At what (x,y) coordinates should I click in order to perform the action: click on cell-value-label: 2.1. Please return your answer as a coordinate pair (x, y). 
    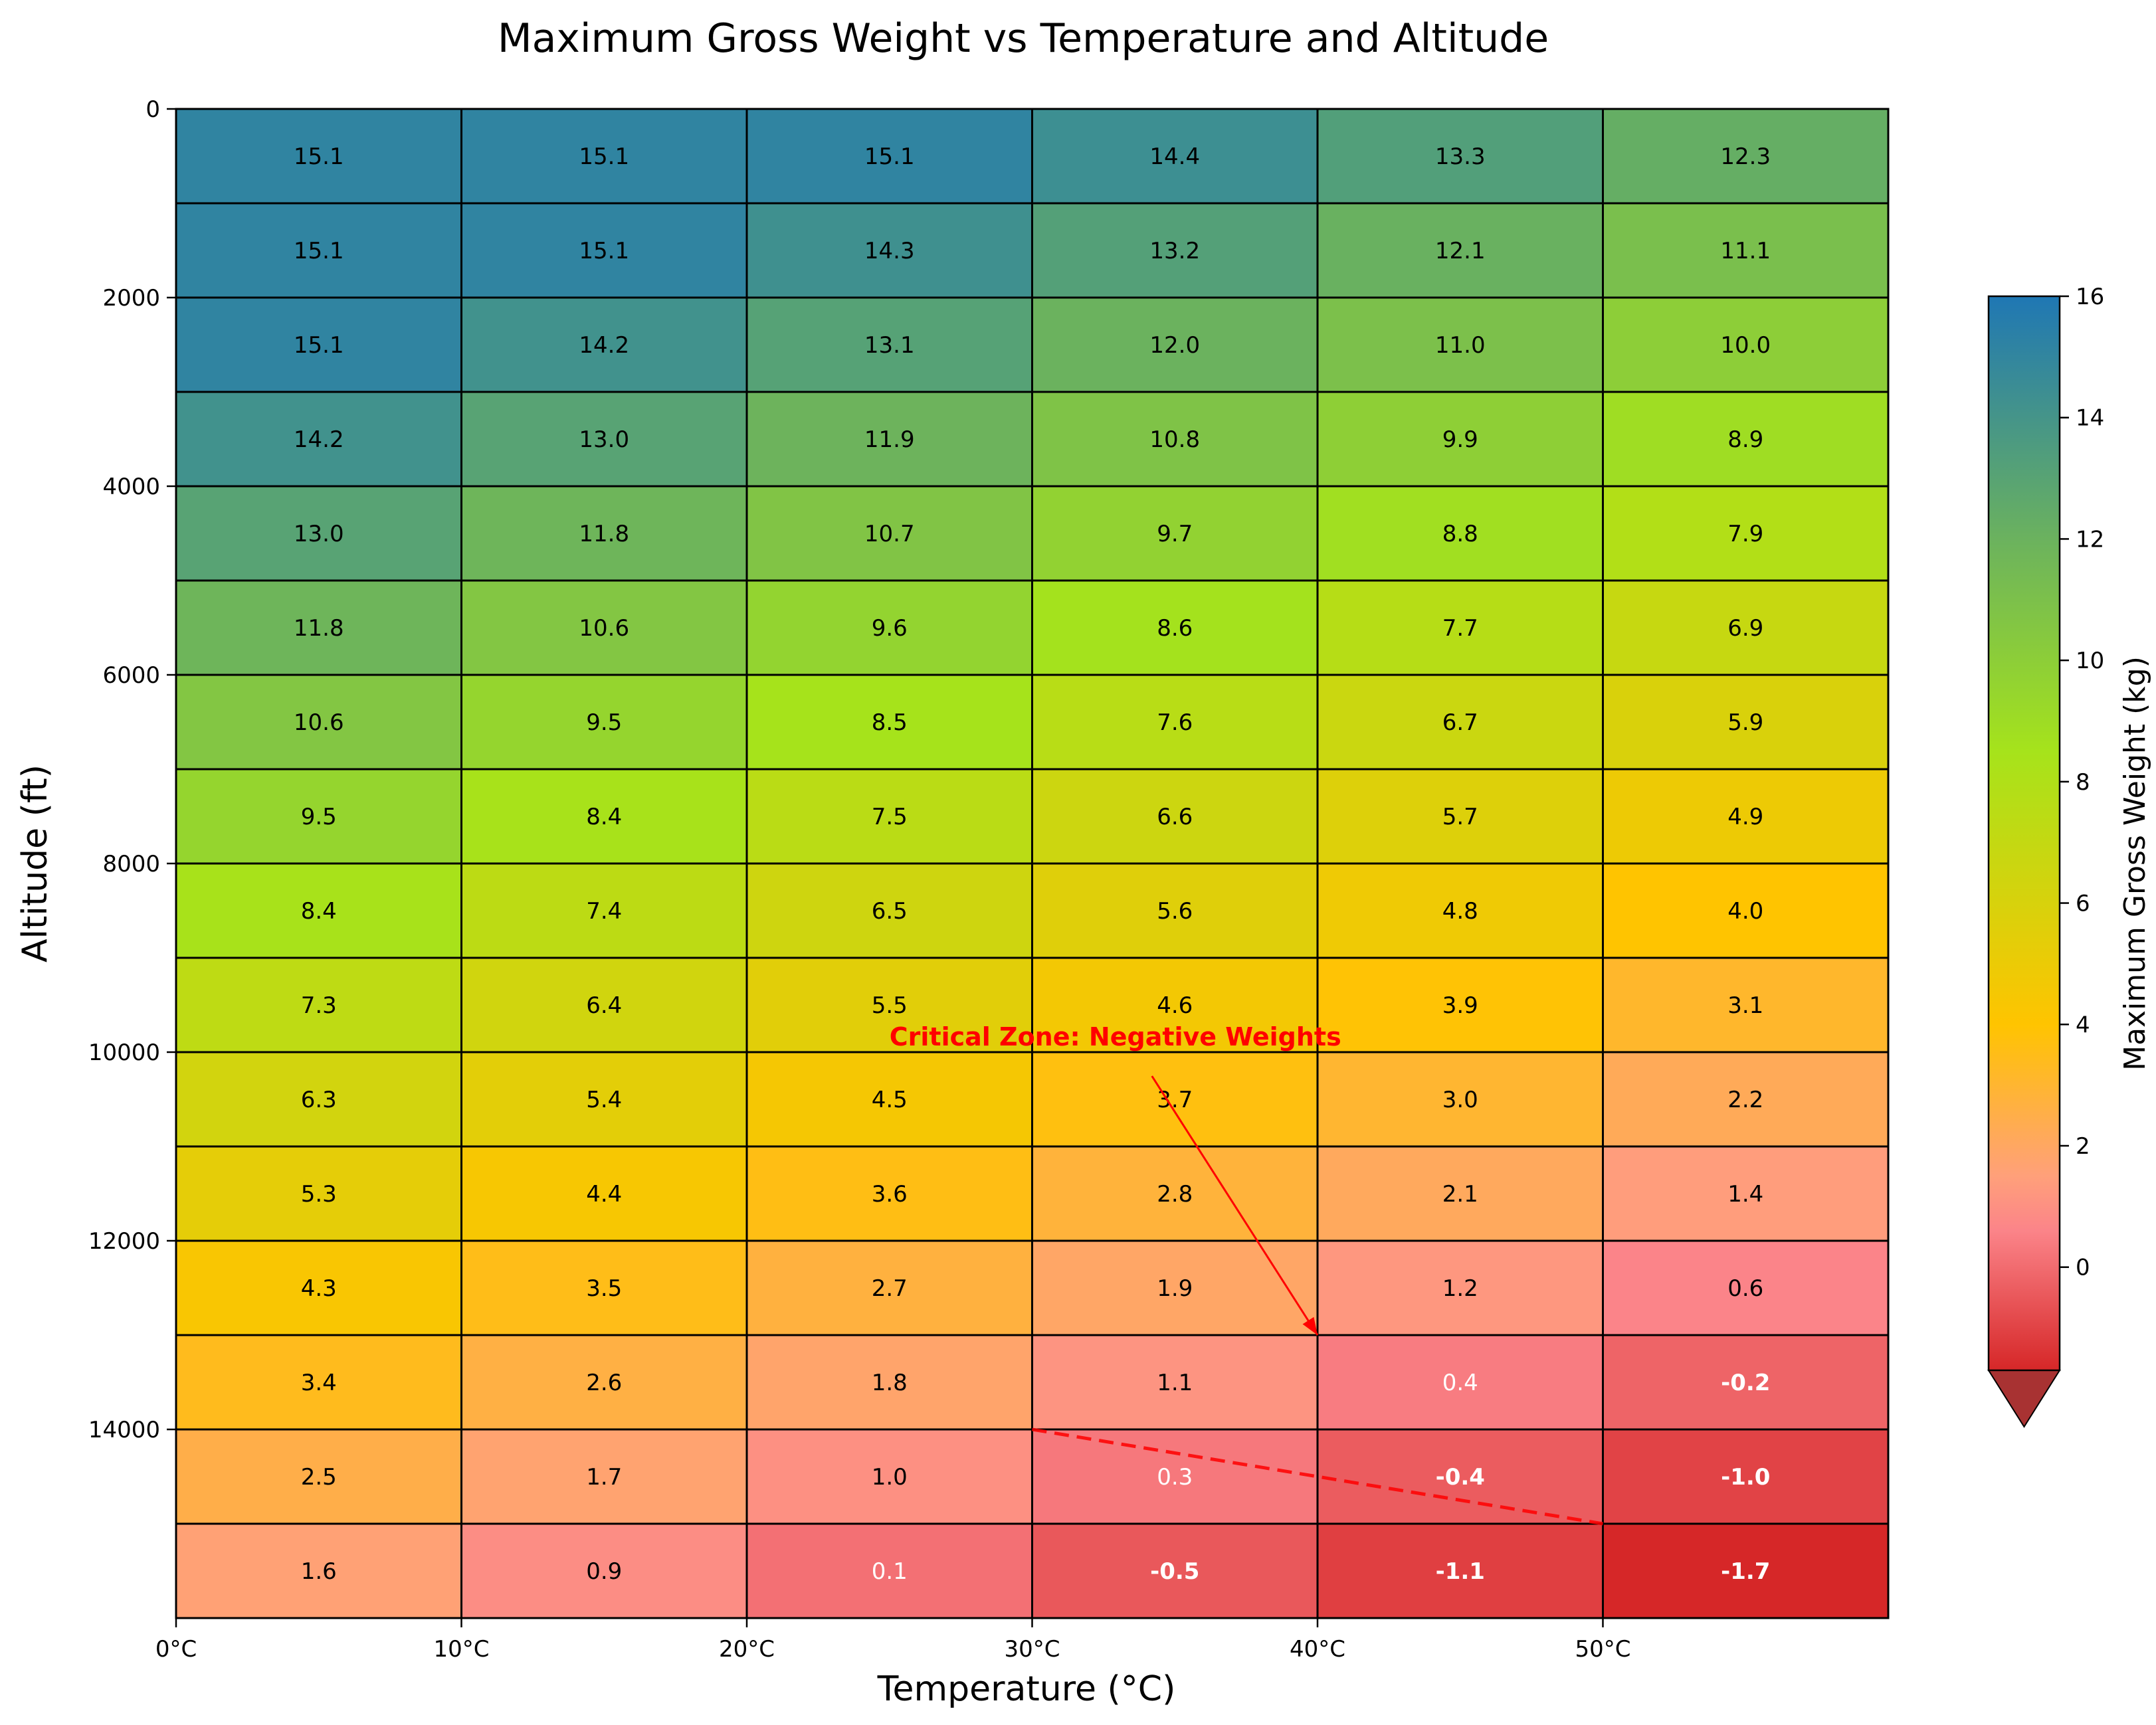
    Looking at the image, I should click on (1460, 1194).